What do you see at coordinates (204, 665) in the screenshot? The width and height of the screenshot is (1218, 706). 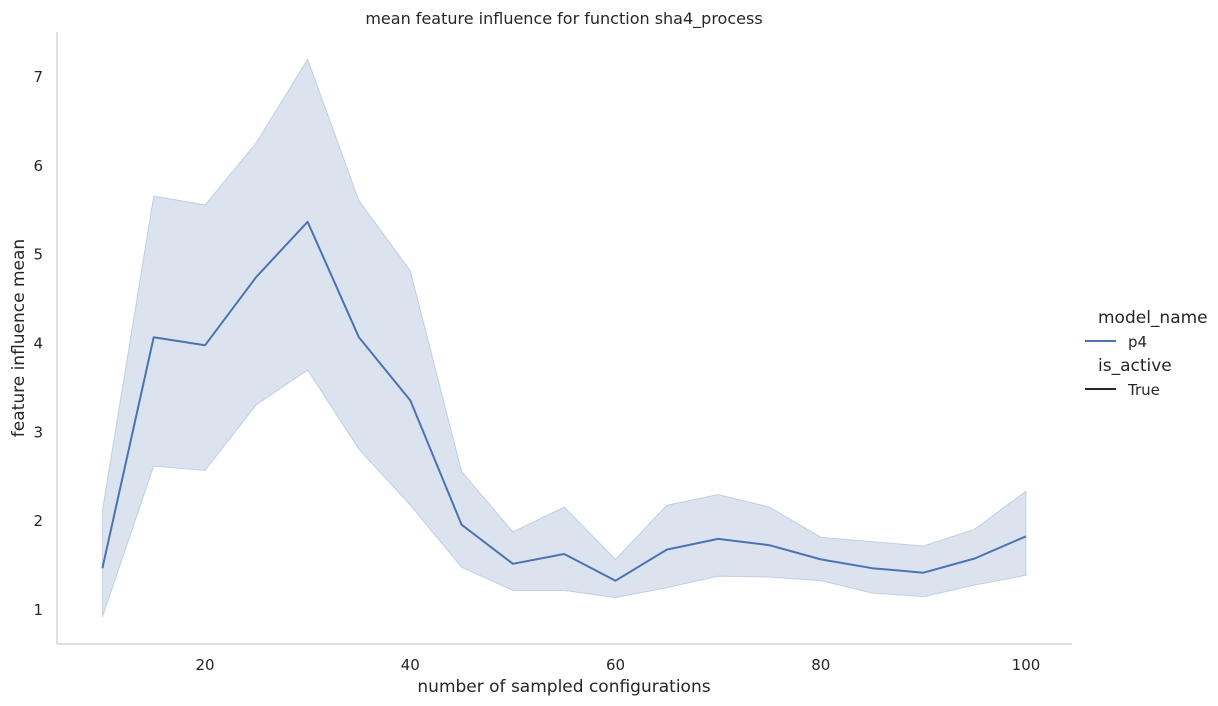 I see `x-tick-label: 20` at bounding box center [204, 665].